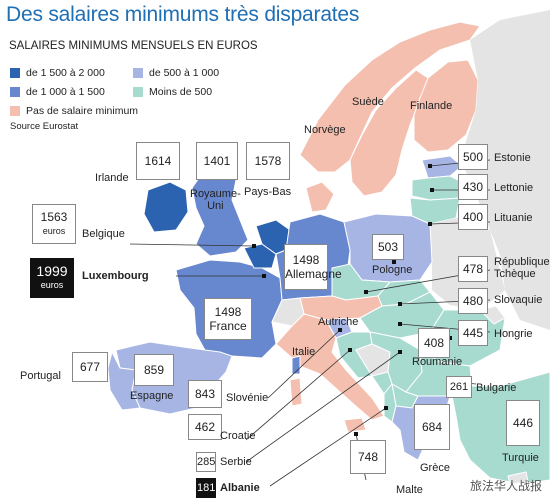  I want to click on legend-label: de 1 000 à 1 500, so click(65, 92).